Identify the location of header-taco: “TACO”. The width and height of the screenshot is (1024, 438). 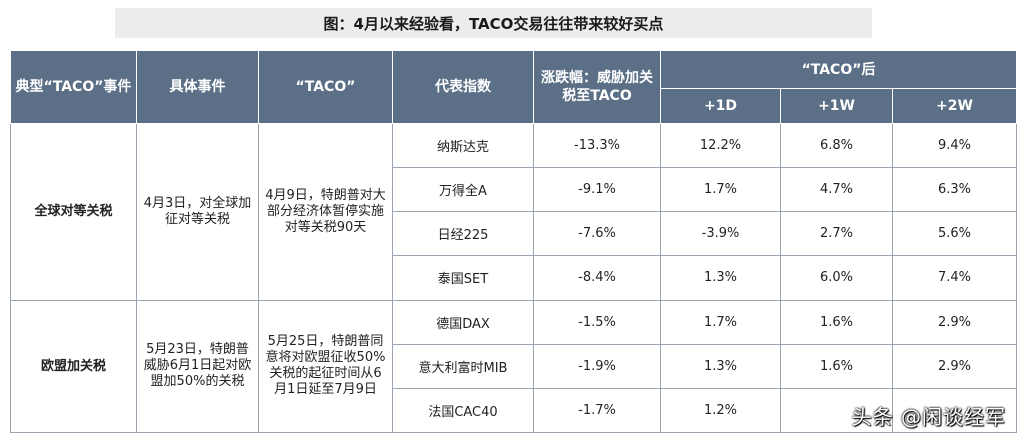
(325, 87).